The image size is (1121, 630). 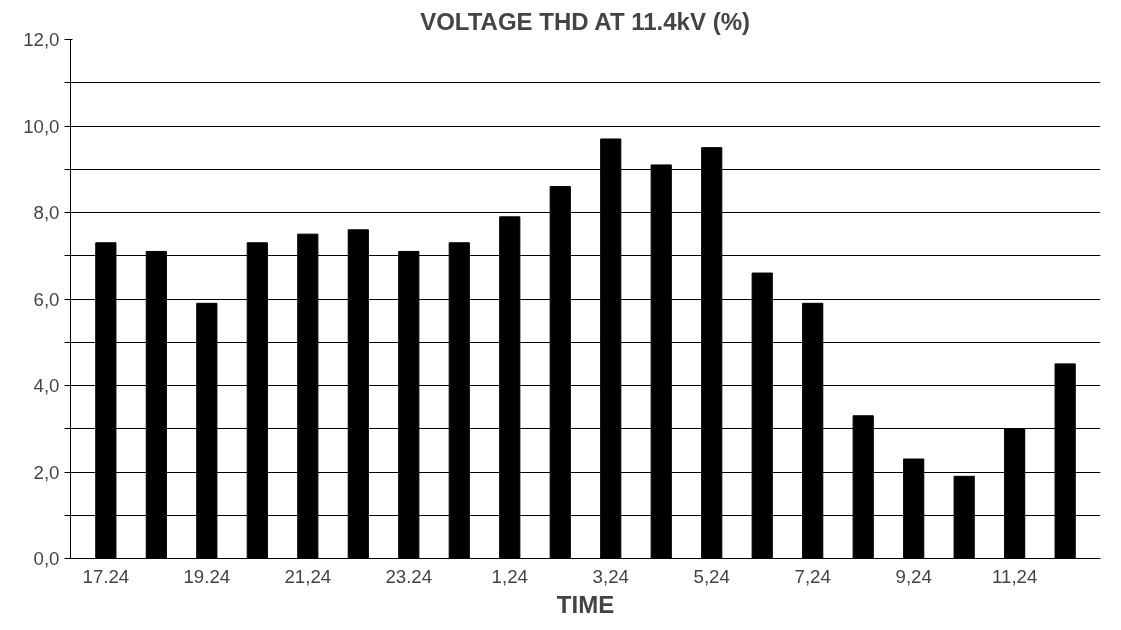 What do you see at coordinates (711, 576) in the screenshot?
I see `x-tick-label: 5,24` at bounding box center [711, 576].